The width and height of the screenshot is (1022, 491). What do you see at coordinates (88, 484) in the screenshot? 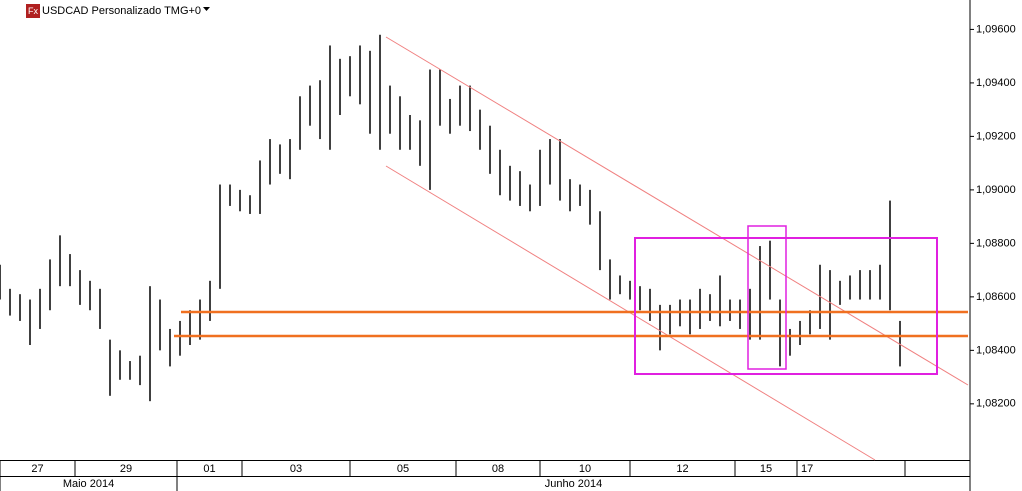
I see `month-label: Maio 2014` at bounding box center [88, 484].